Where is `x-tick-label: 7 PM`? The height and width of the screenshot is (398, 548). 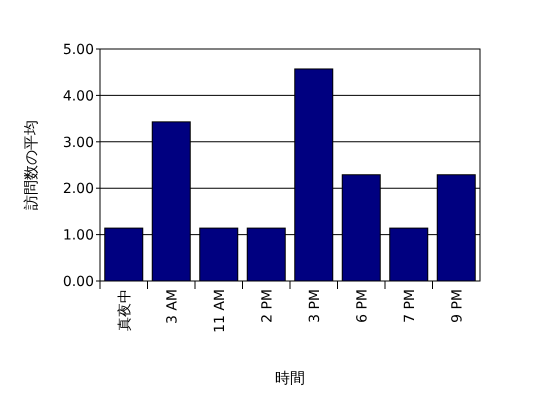
x-tick-label: 7 PM is located at coordinates (410, 306).